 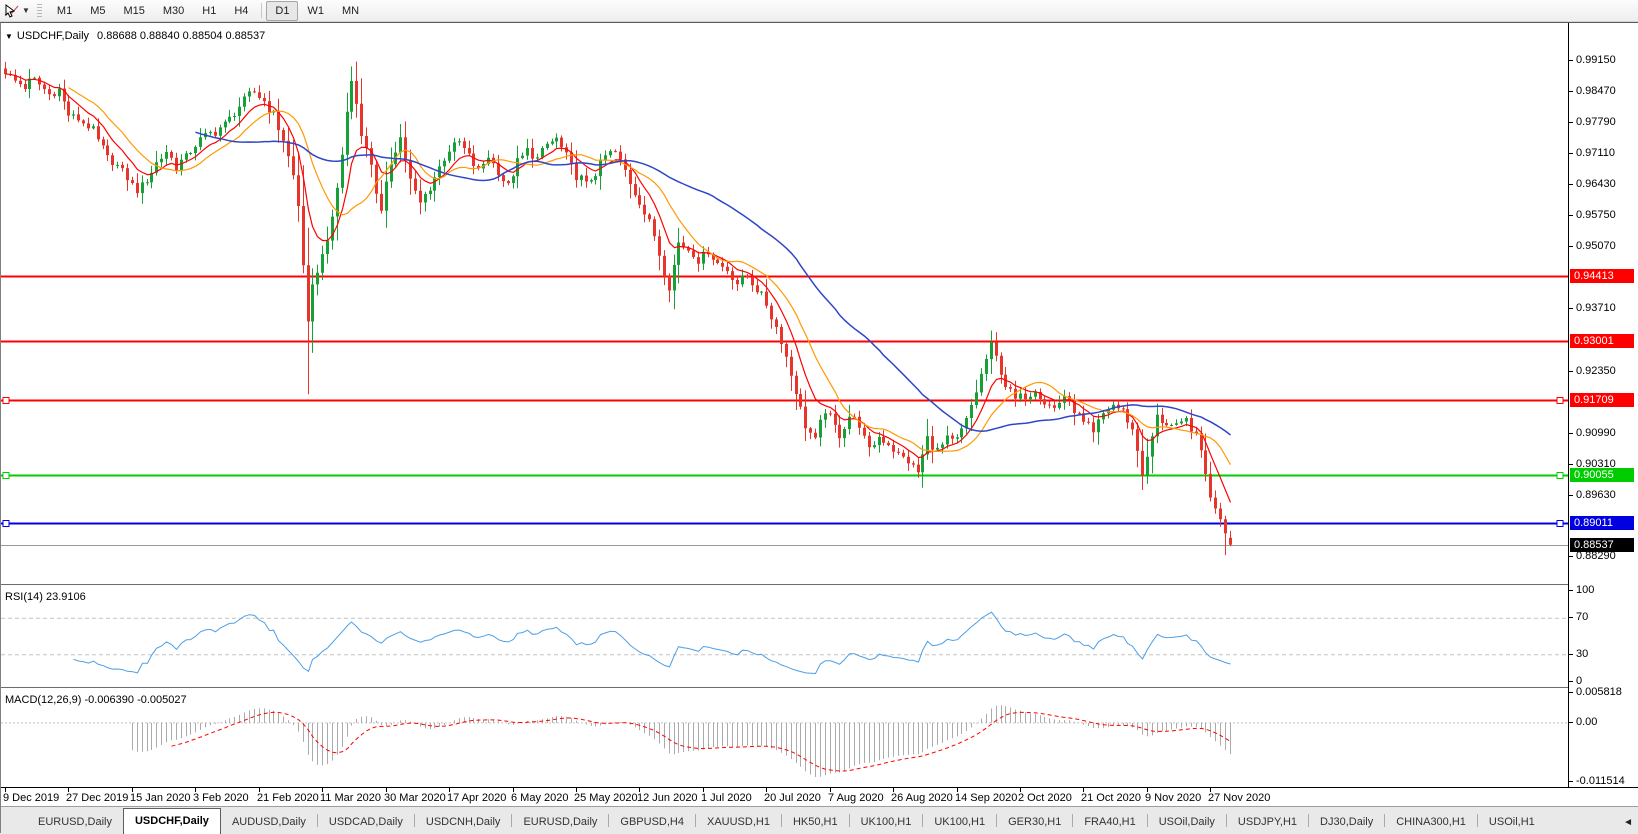 I want to click on chart-tab-eurusd-daily-0: EURUSD,Daily, so click(x=75, y=822).